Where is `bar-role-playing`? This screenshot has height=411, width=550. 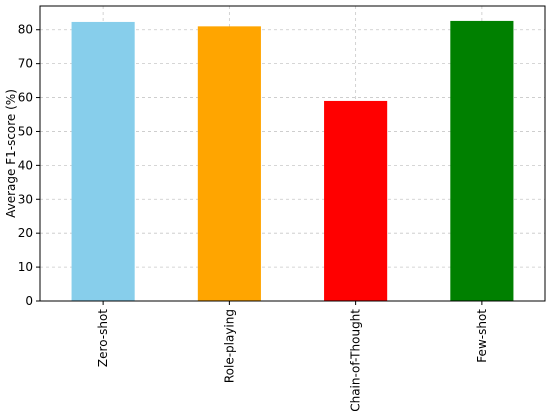 bar-role-playing is located at coordinates (229, 164).